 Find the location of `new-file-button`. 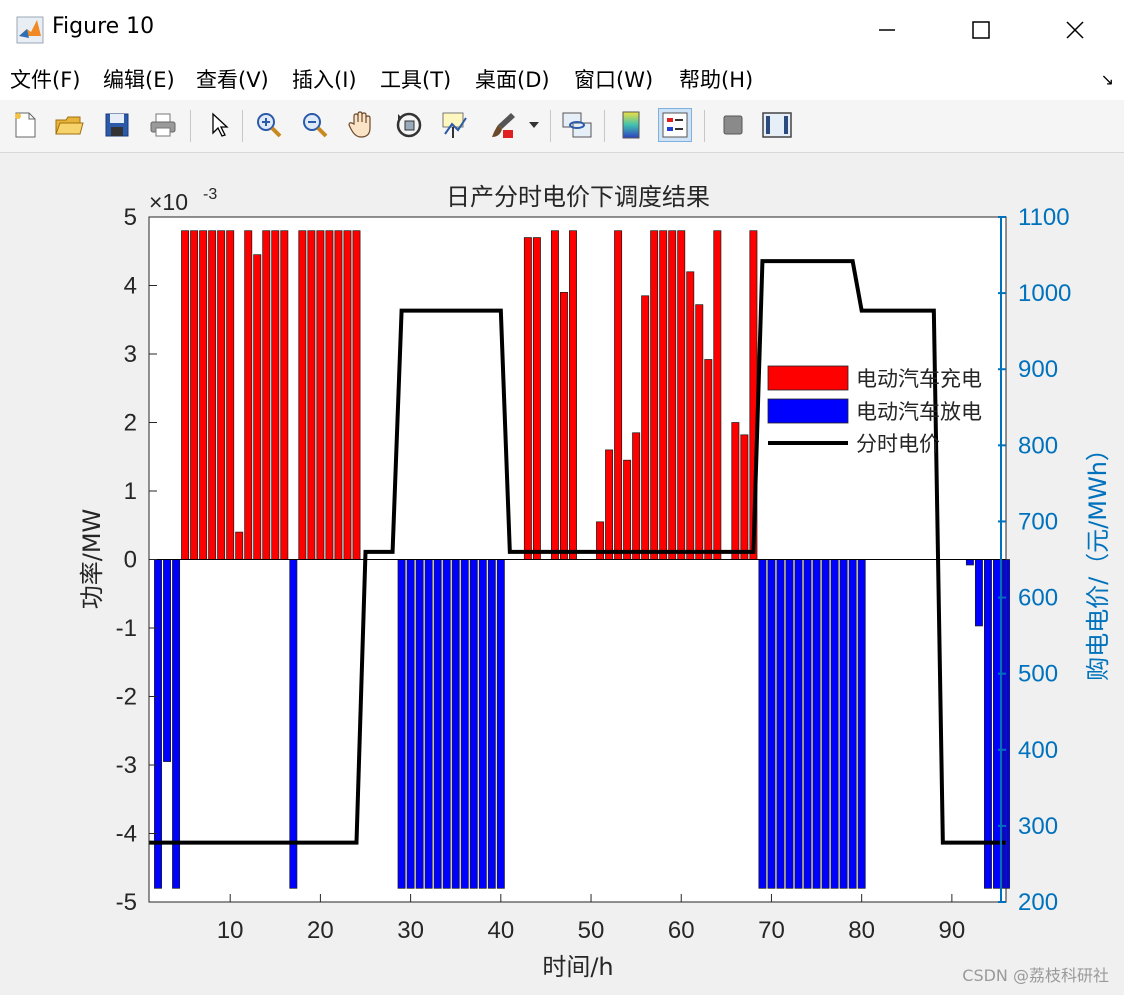

new-file-button is located at coordinates (25, 125).